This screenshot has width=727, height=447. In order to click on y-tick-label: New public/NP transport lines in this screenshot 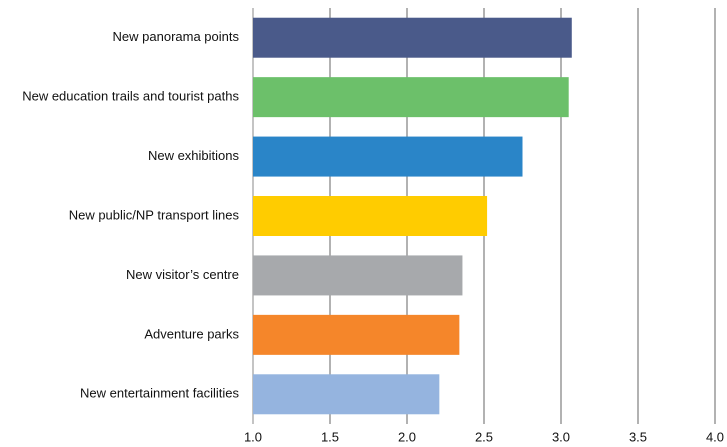, I will do `click(154, 214)`.